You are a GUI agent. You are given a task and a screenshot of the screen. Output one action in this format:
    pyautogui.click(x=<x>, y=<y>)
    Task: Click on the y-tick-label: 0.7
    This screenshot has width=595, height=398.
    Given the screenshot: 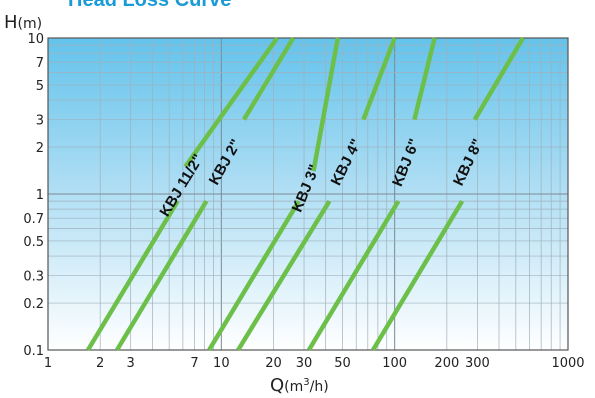 What is the action you would take?
    pyautogui.click(x=33, y=219)
    